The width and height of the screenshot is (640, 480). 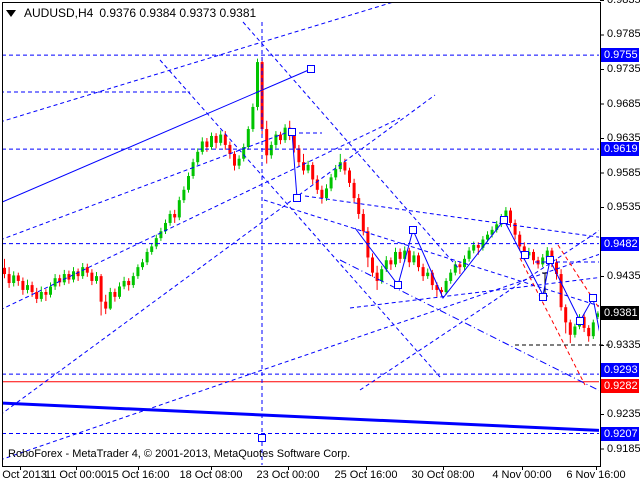 What do you see at coordinates (623, 138) in the screenshot?
I see `price-axis-label: 0.9635` at bounding box center [623, 138].